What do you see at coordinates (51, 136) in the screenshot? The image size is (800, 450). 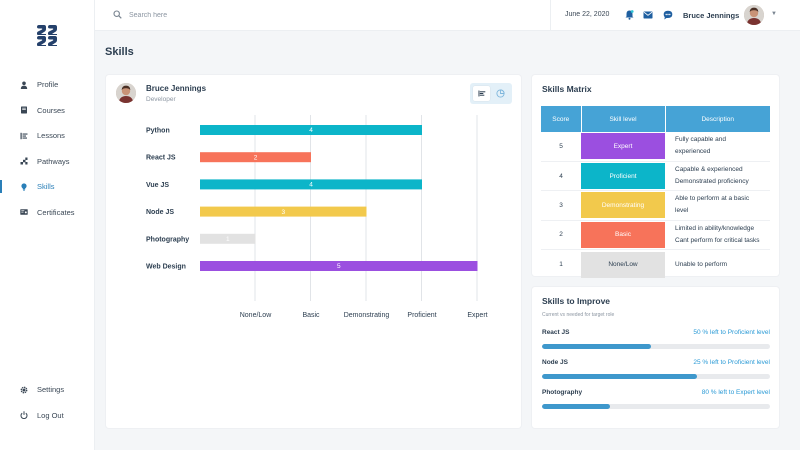 I see `sidebar-item-label: Lessons` at bounding box center [51, 136].